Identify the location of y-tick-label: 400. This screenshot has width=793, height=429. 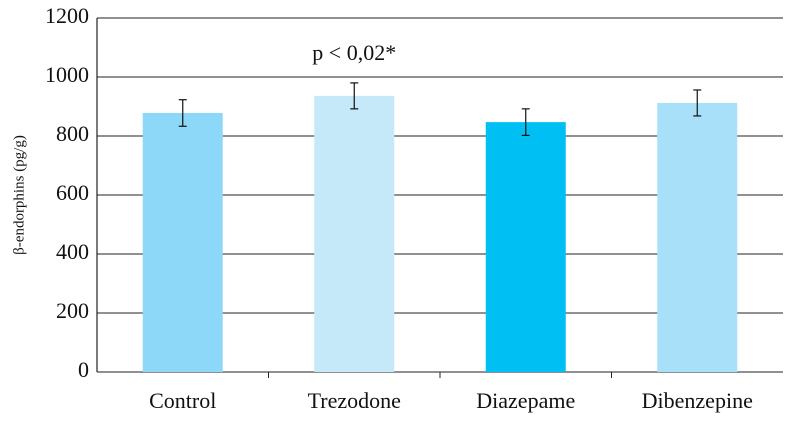
(72, 251).